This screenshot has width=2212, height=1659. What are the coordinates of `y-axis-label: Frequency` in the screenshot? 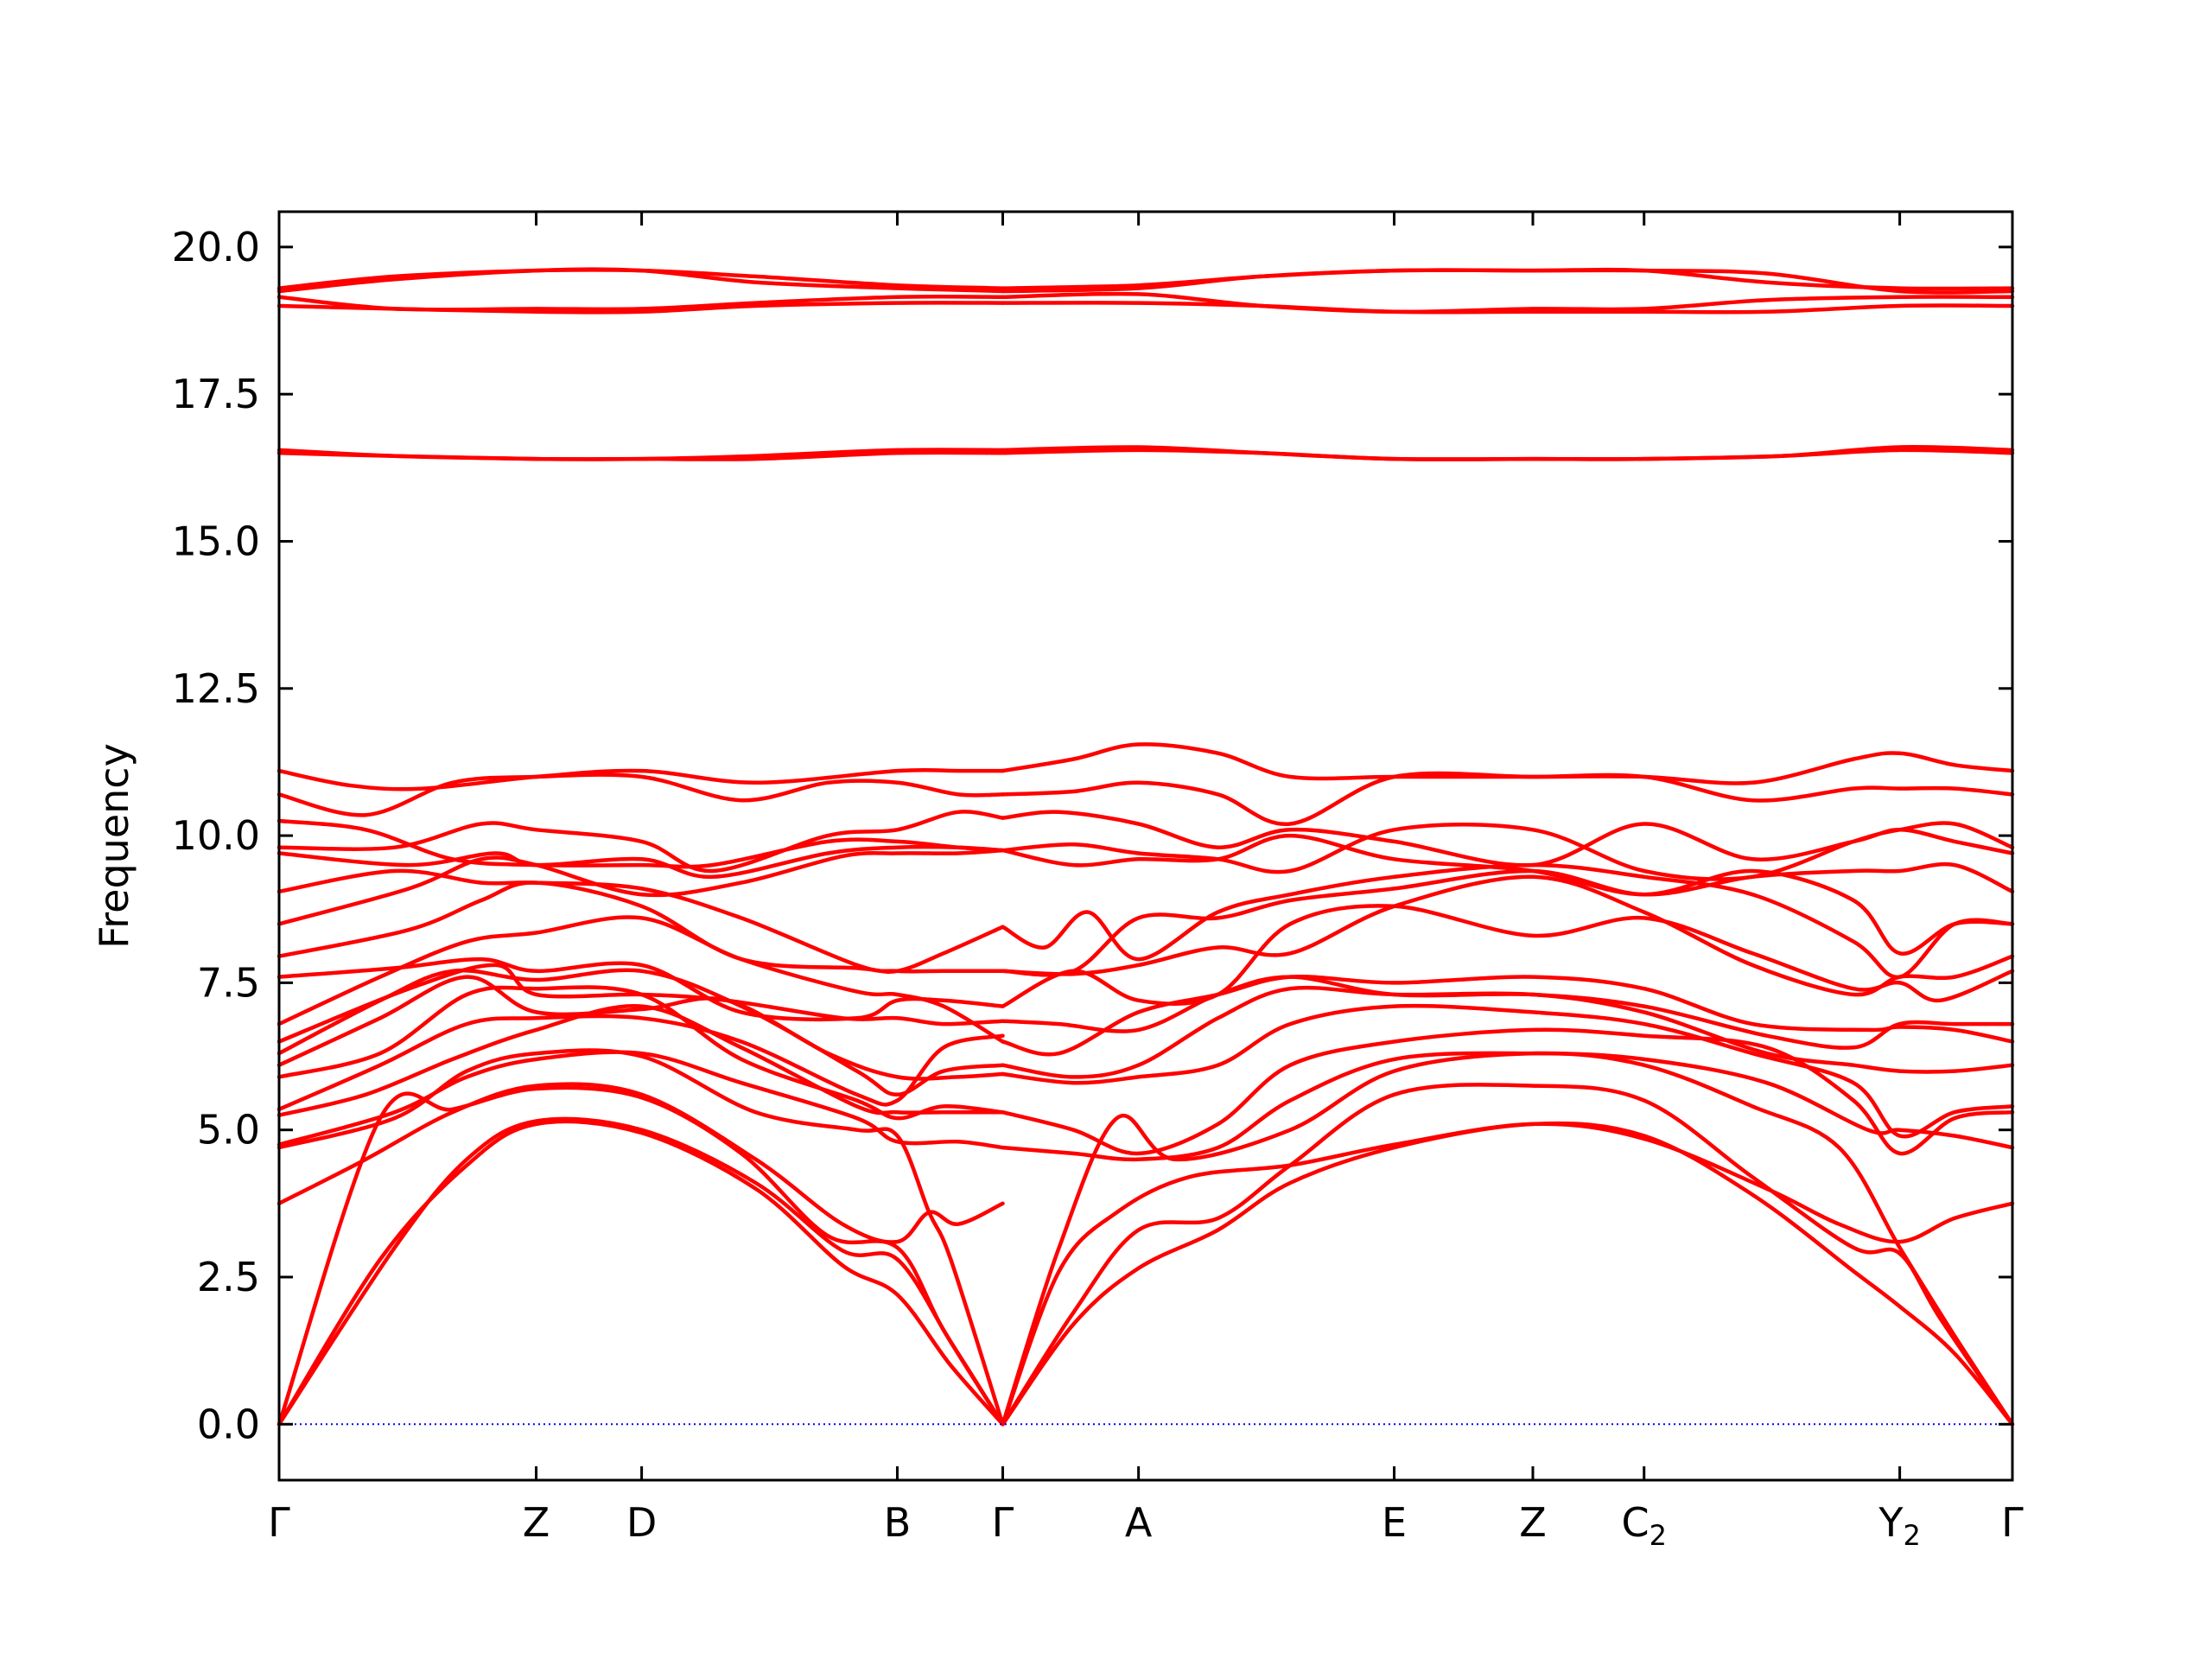 It's located at (114, 846).